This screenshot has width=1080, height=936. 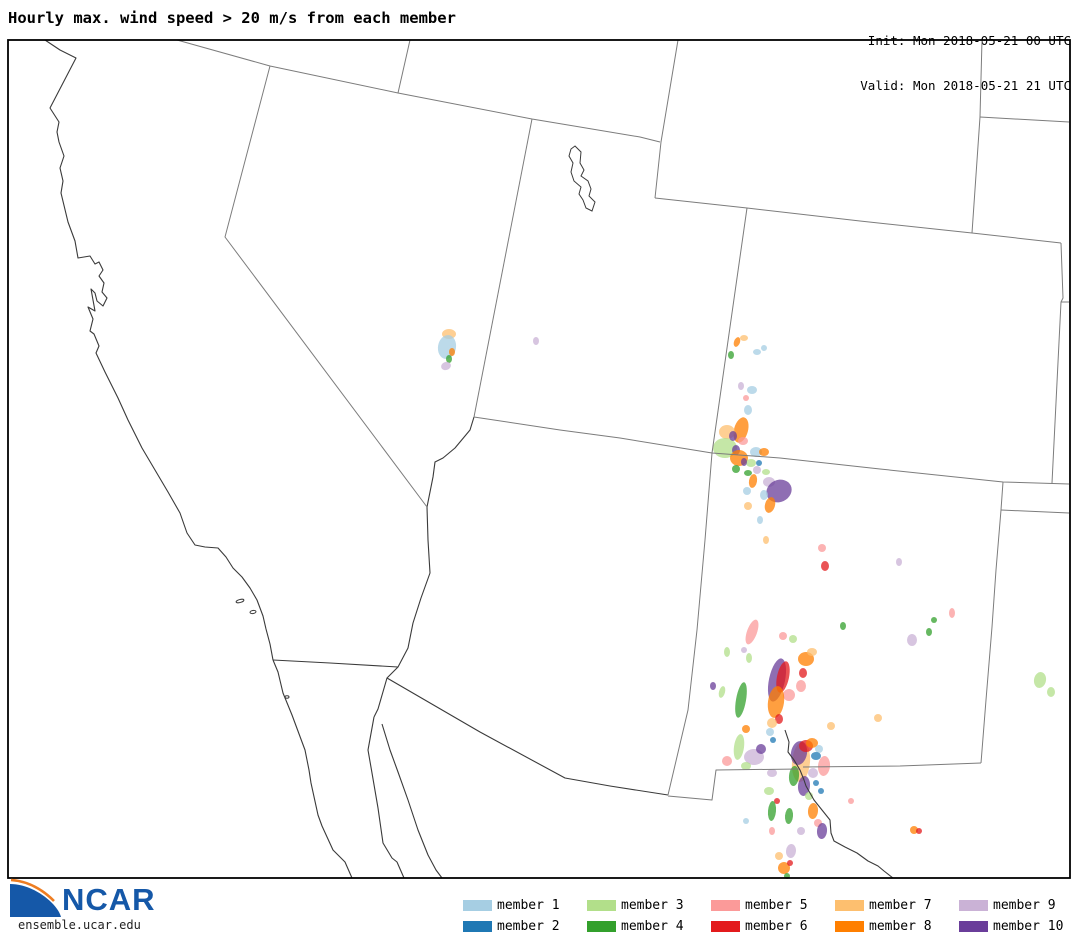 I want to click on great-salt-lake, so click(x=582, y=178).